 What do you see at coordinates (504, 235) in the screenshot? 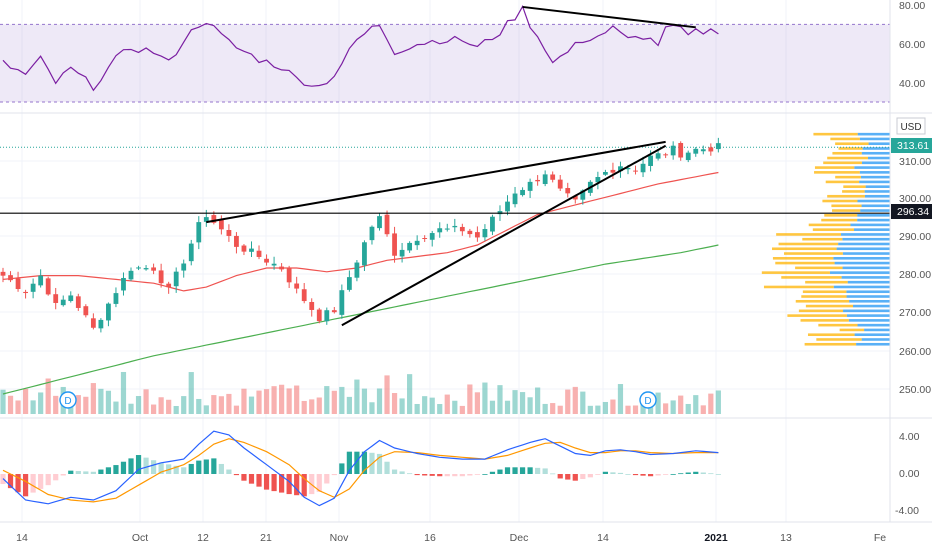
I see `wedge-lower-trendline` at bounding box center [504, 235].